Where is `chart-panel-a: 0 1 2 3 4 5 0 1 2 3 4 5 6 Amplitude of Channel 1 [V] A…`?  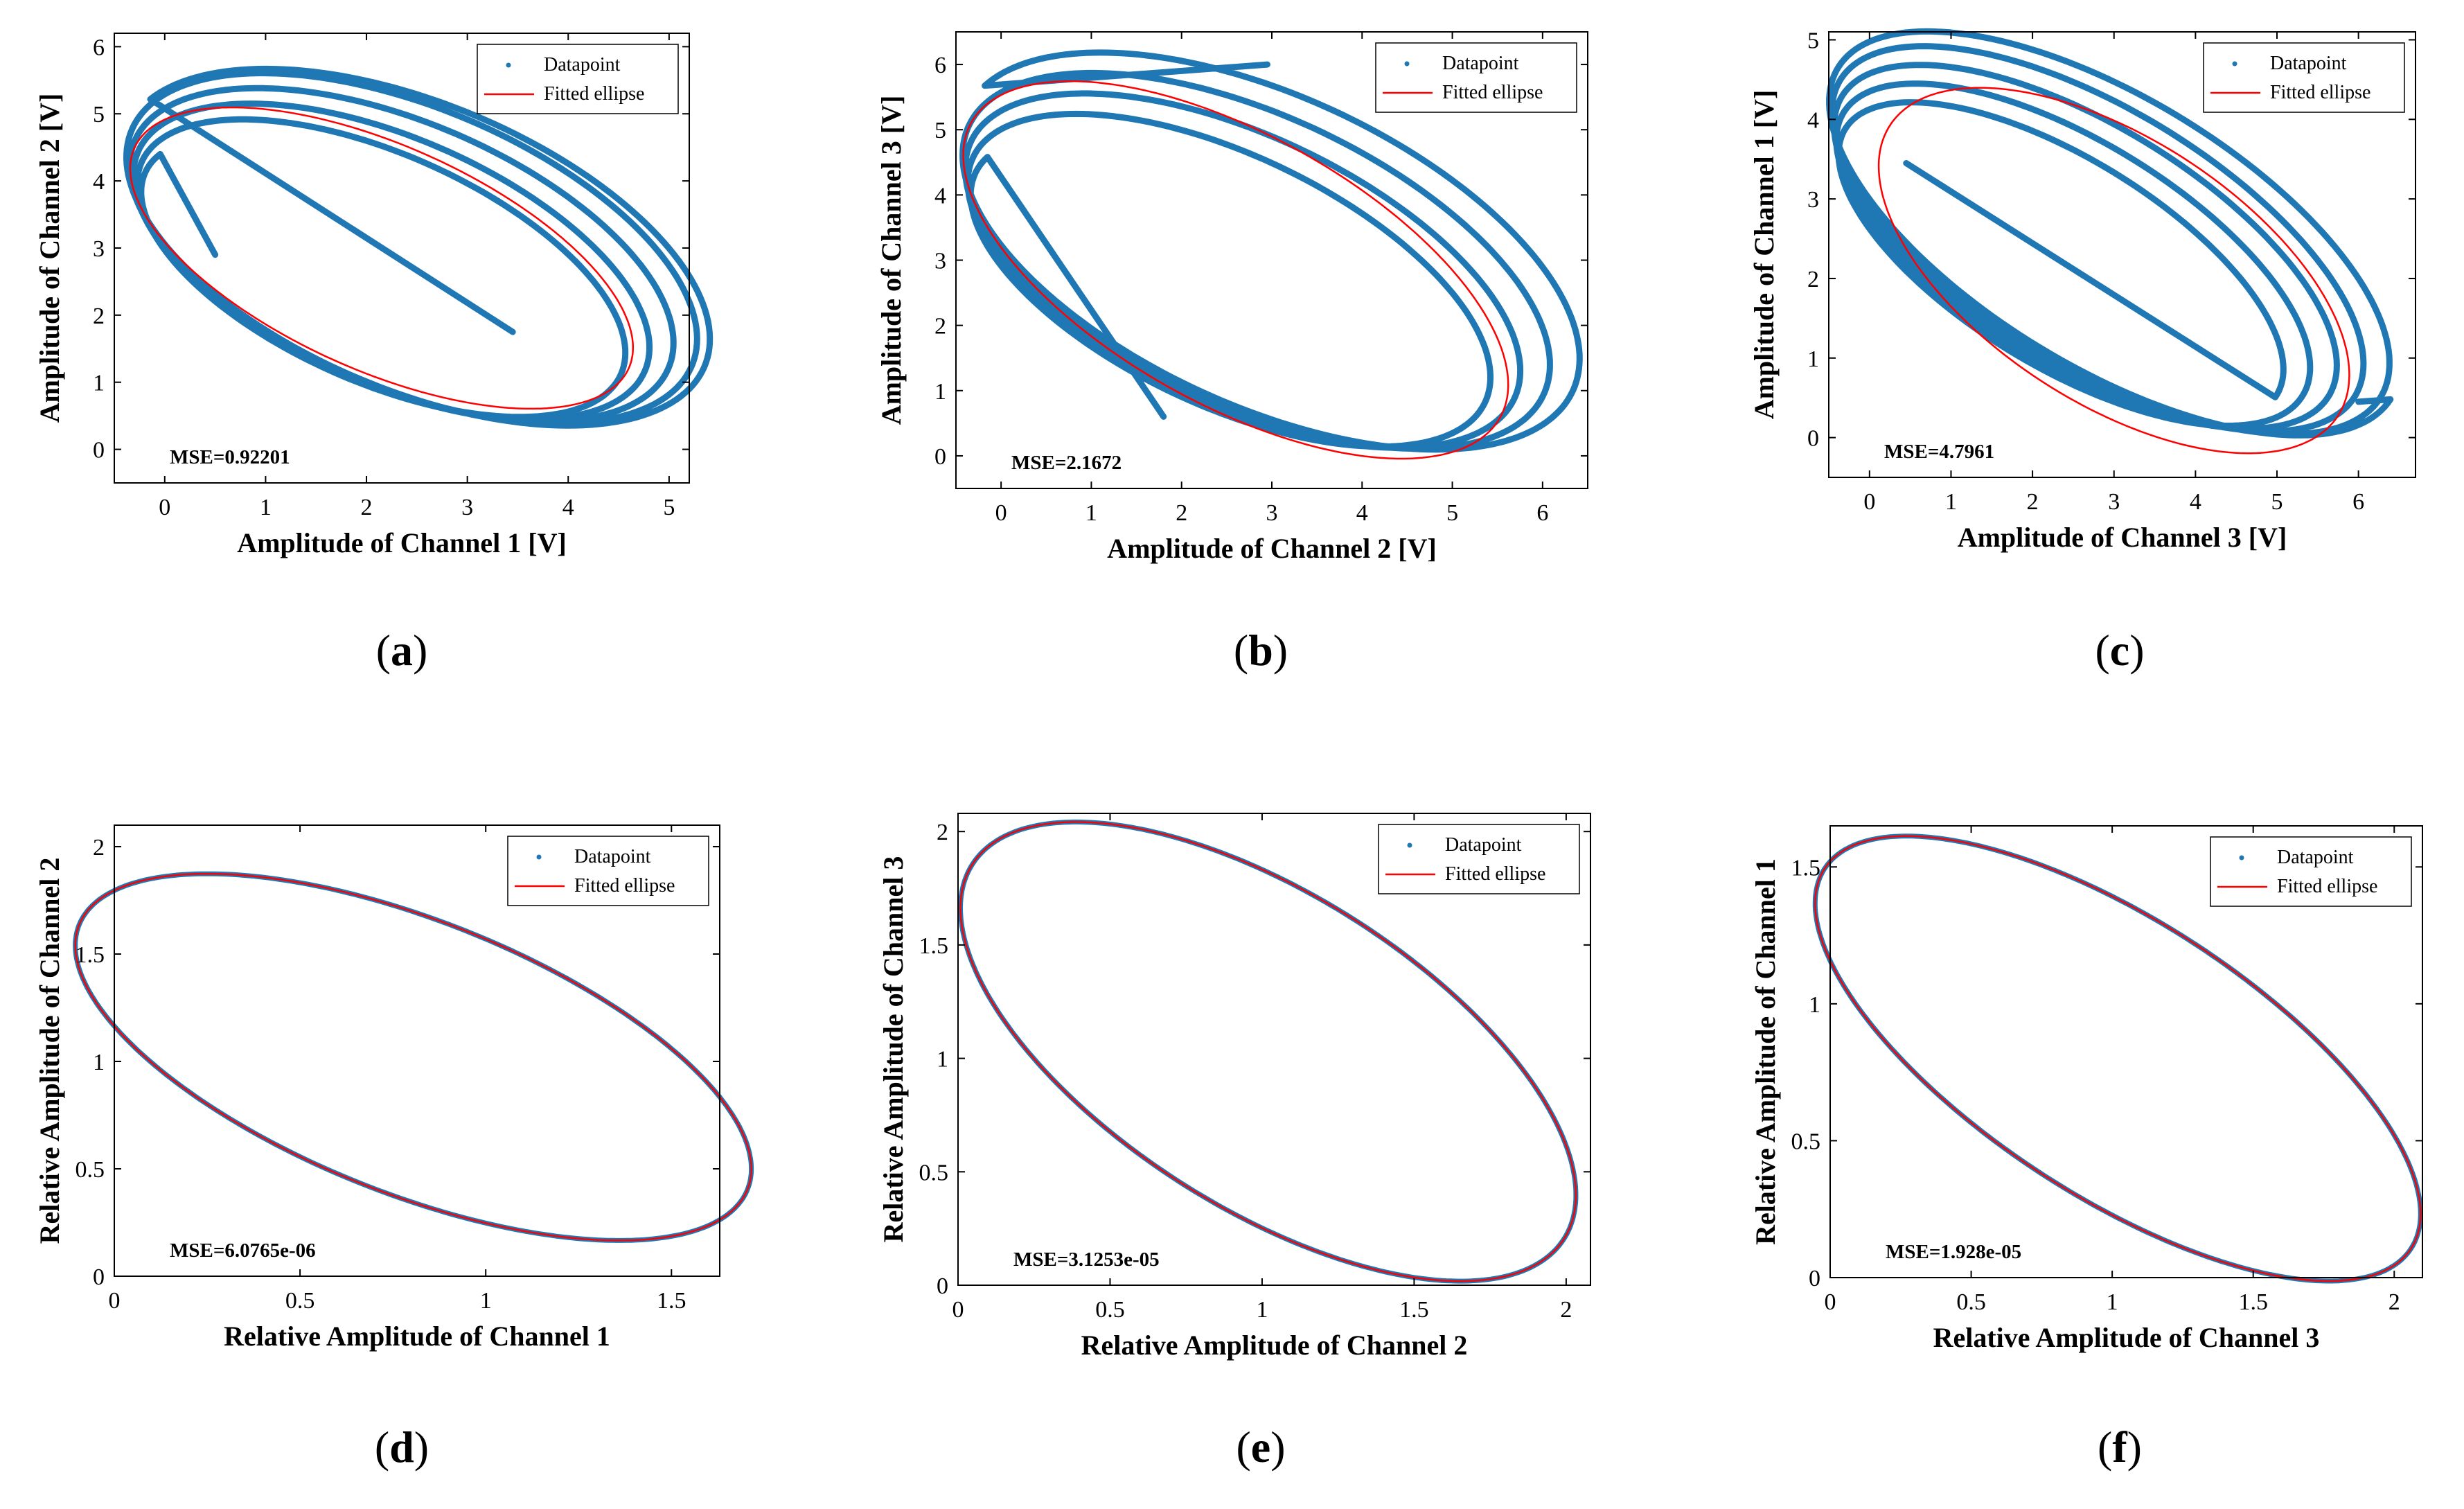 chart-panel-a: 0 1 2 3 4 5 0 1 2 3 4 5 6 Amplitude of Channel 1 [V] A… is located at coordinates (374, 354).